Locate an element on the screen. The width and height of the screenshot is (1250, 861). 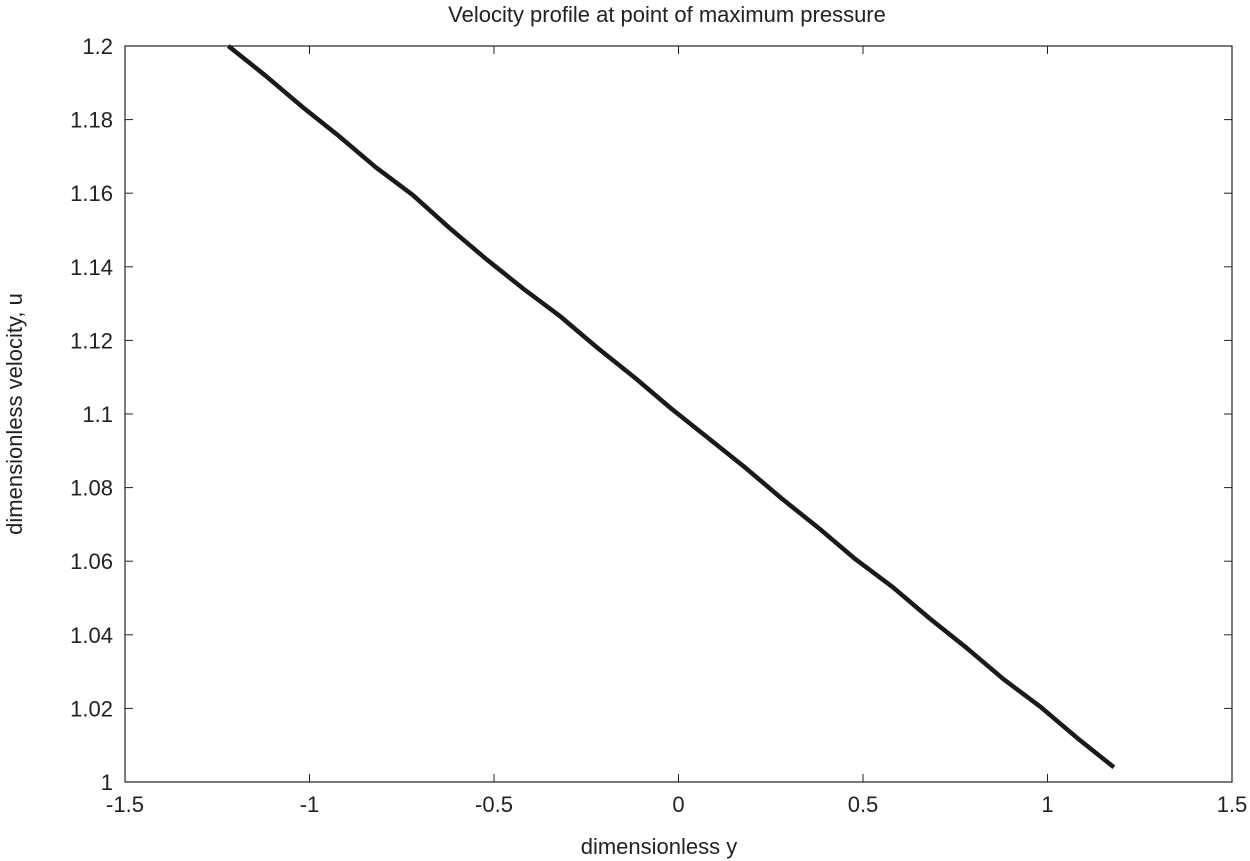
x-tick-label: 0 is located at coordinates (678, 804).